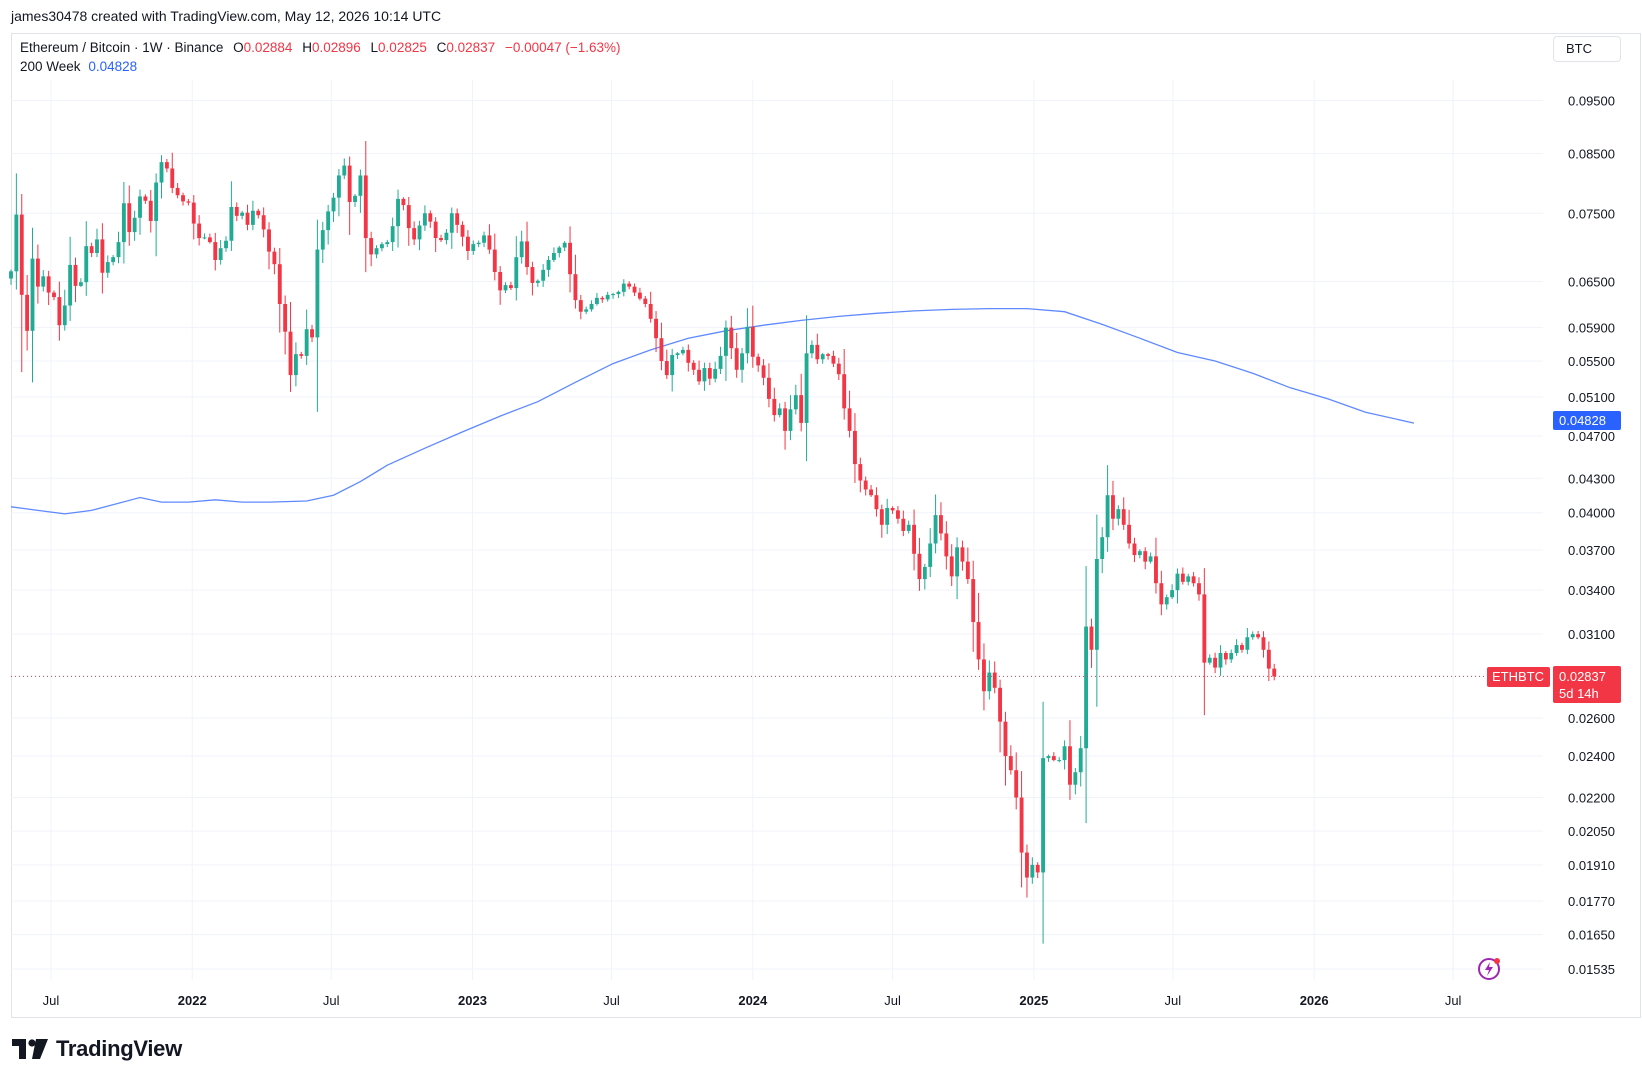  I want to click on y-tick-label: 0.02400, so click(1591, 756).